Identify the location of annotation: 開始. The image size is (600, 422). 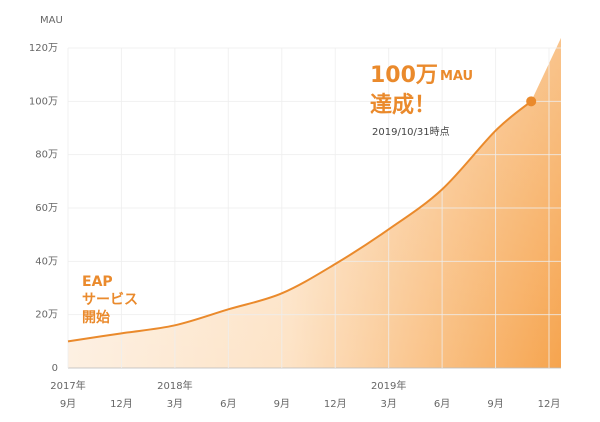
(96, 317).